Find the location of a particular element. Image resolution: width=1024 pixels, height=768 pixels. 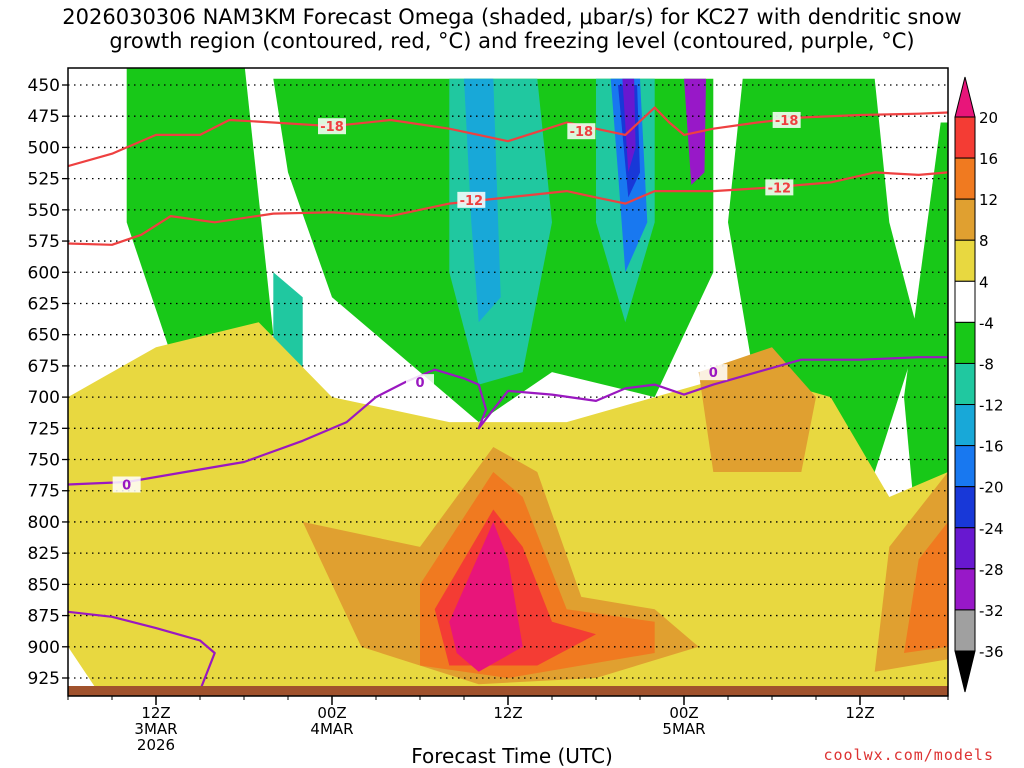

colorbar-label-11: -28 is located at coordinates (991, 570).